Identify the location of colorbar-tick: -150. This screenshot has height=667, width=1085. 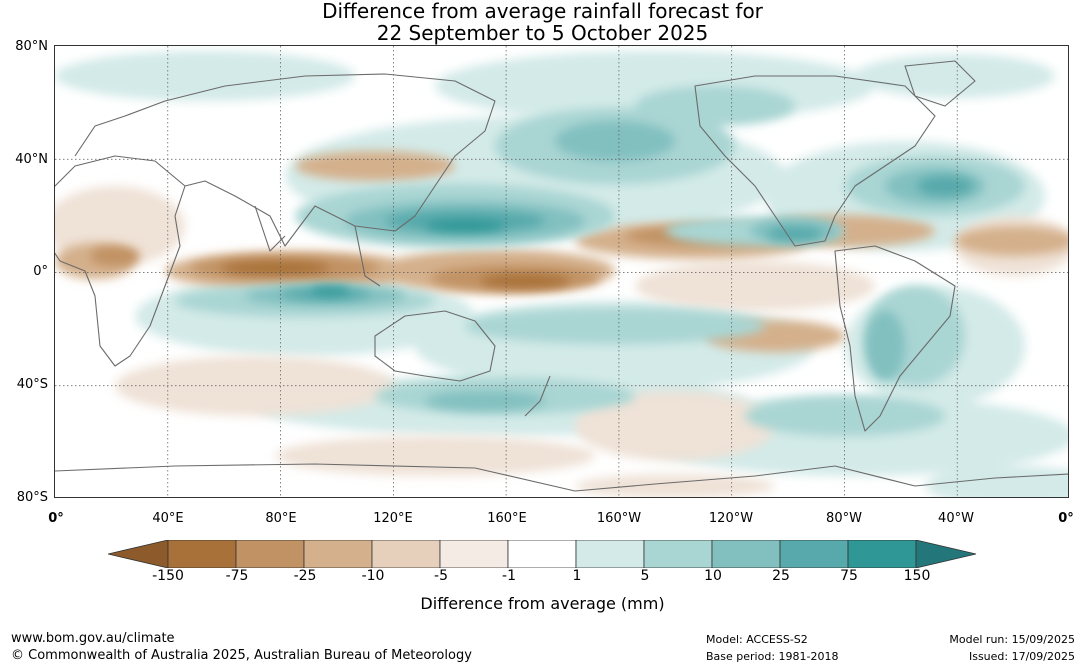
(168, 576).